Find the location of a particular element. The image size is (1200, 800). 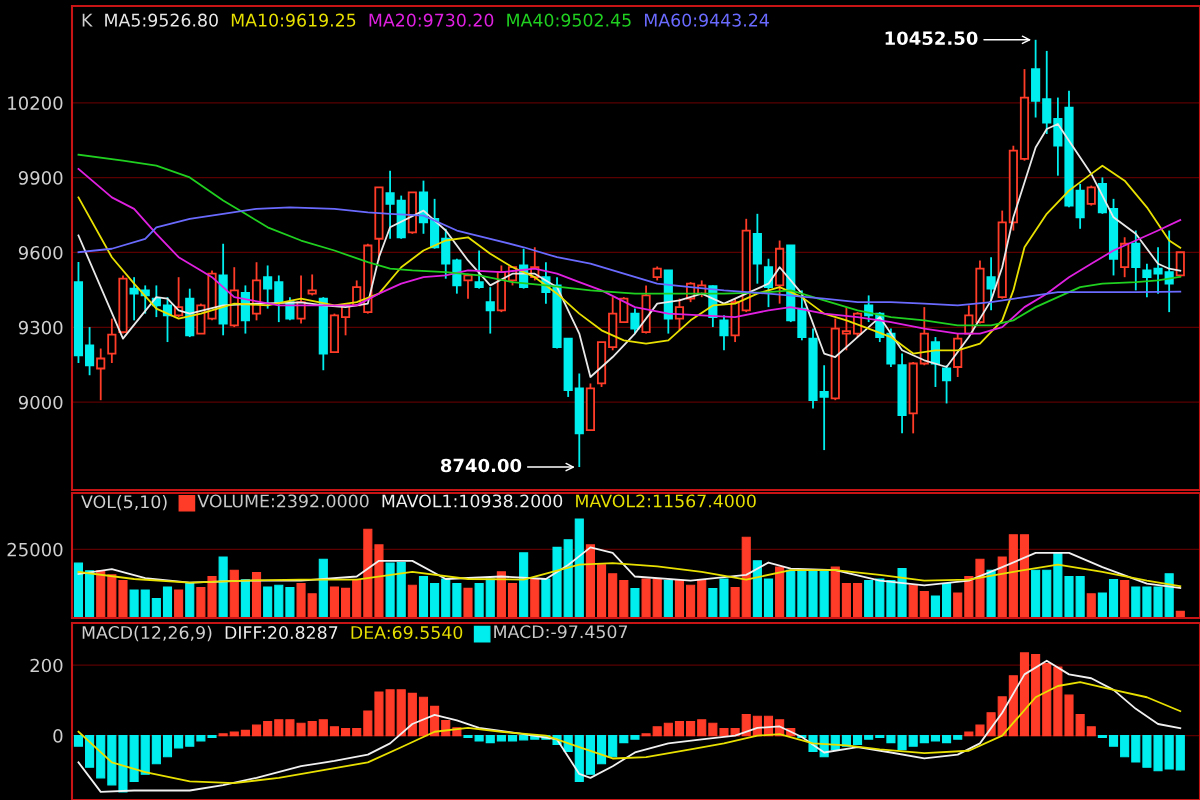

chart-title: MACD(12,26,9) is located at coordinates (147, 633).